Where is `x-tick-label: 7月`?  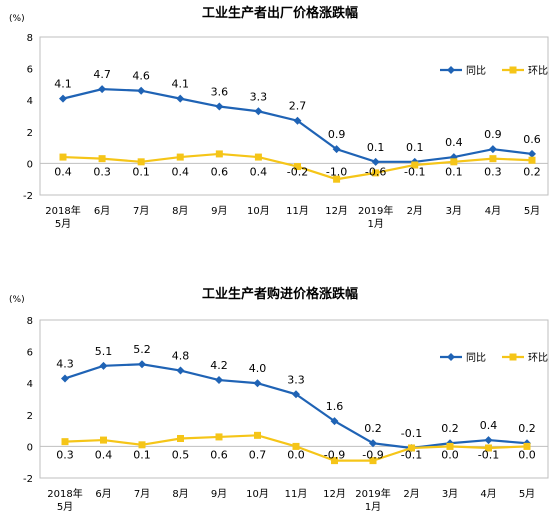 x-tick-label: 7月 is located at coordinates (142, 494).